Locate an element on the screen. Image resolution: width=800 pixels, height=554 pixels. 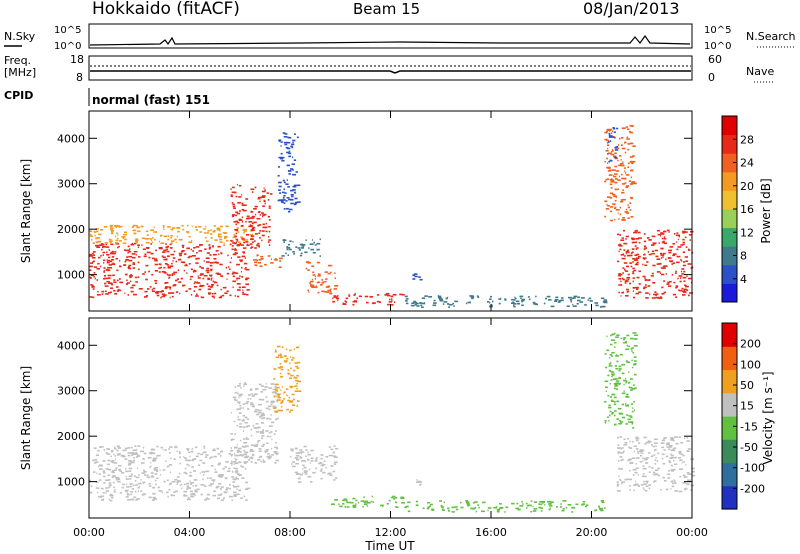
power-colorbar-segment is located at coordinates (729, 219).